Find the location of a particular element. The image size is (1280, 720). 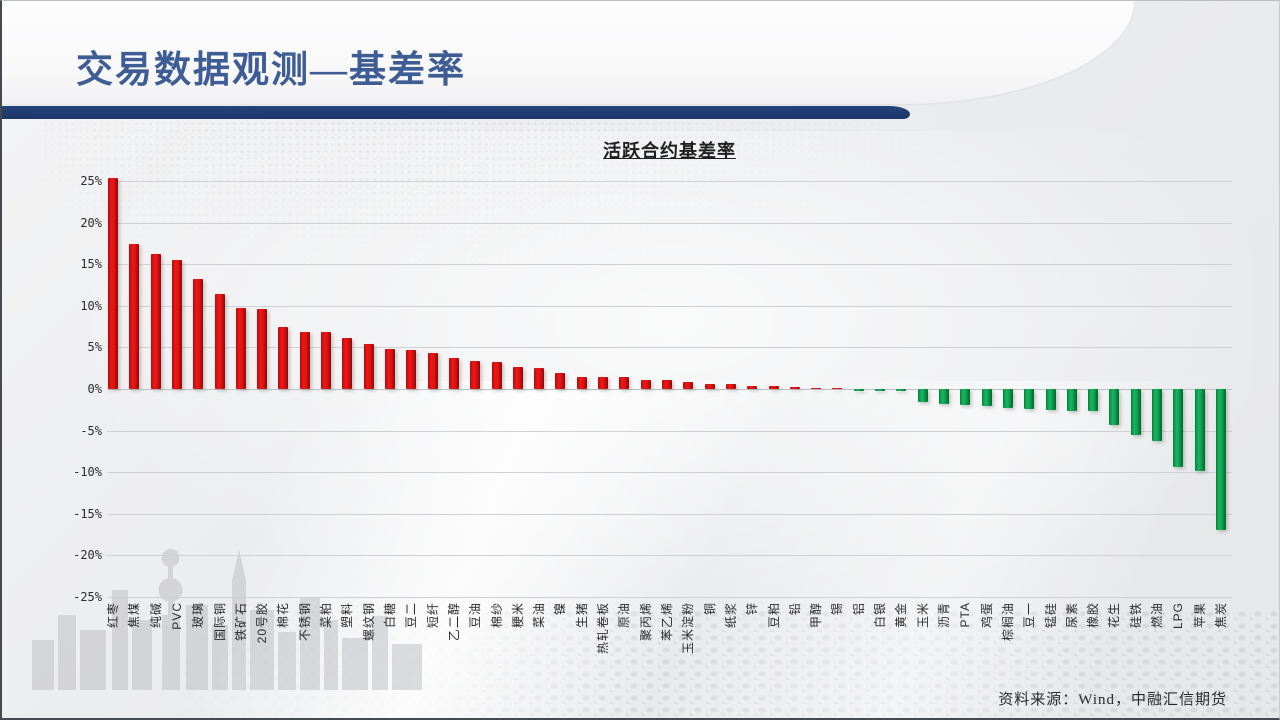

x-axis-category-label: 花生 is located at coordinates (1114, 615).